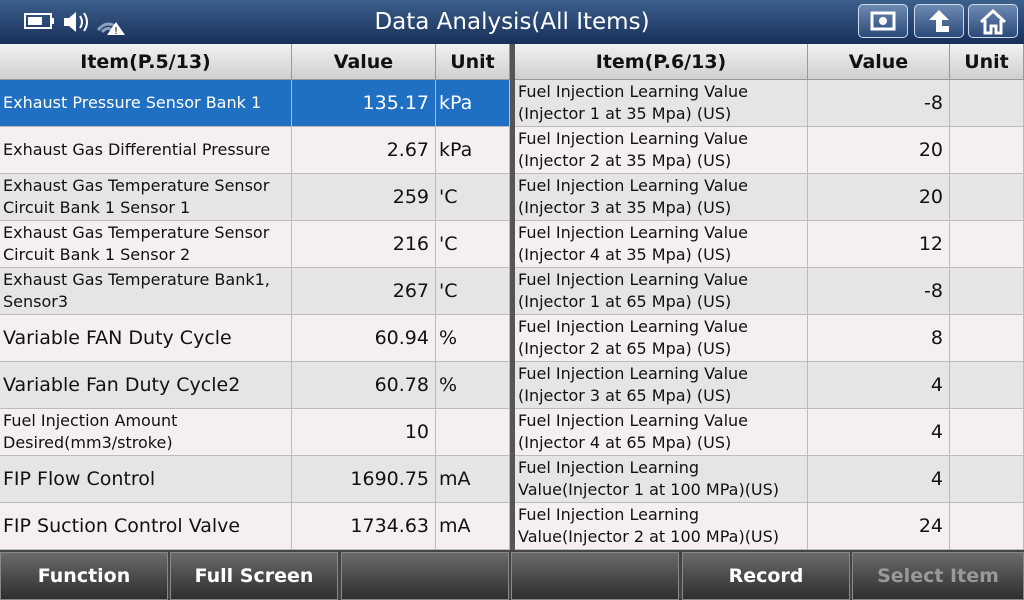  Describe the element at coordinates (364, 197) in the screenshot. I see `value-cell: 259` at that location.